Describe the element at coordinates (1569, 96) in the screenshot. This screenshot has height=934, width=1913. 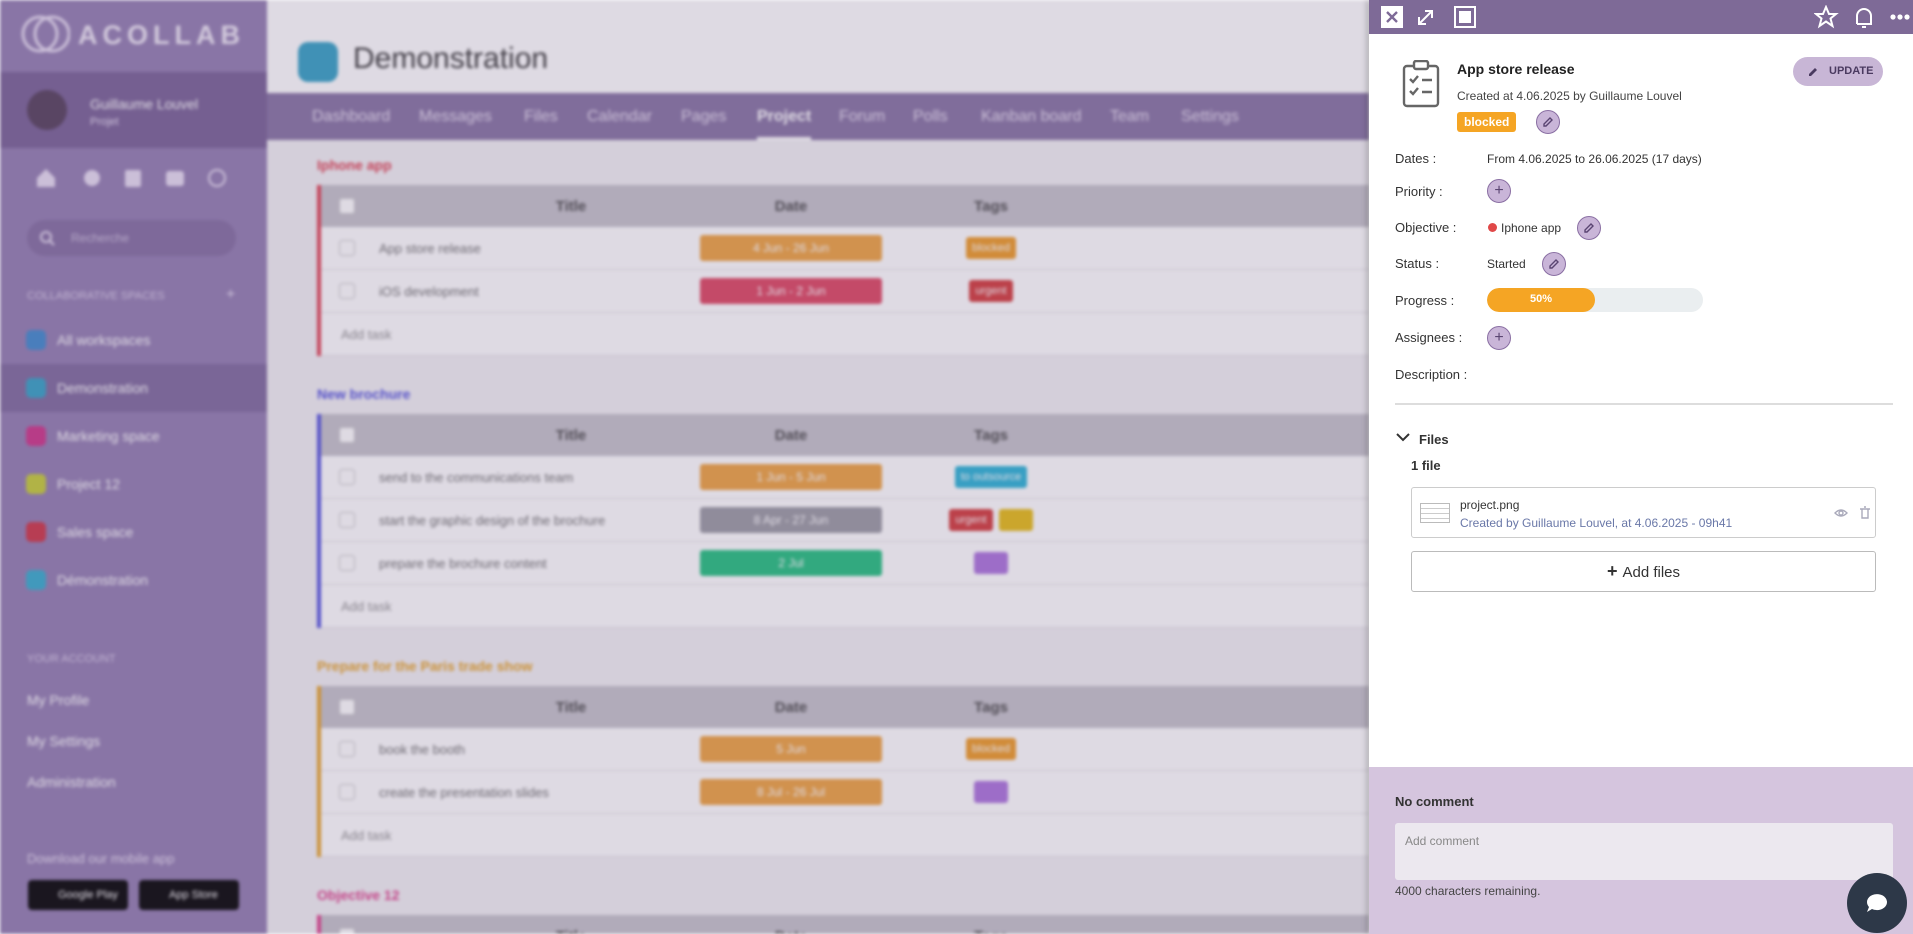
I see `task-created: Created at 4.06.2025 by Guillaume Louvel` at that location.